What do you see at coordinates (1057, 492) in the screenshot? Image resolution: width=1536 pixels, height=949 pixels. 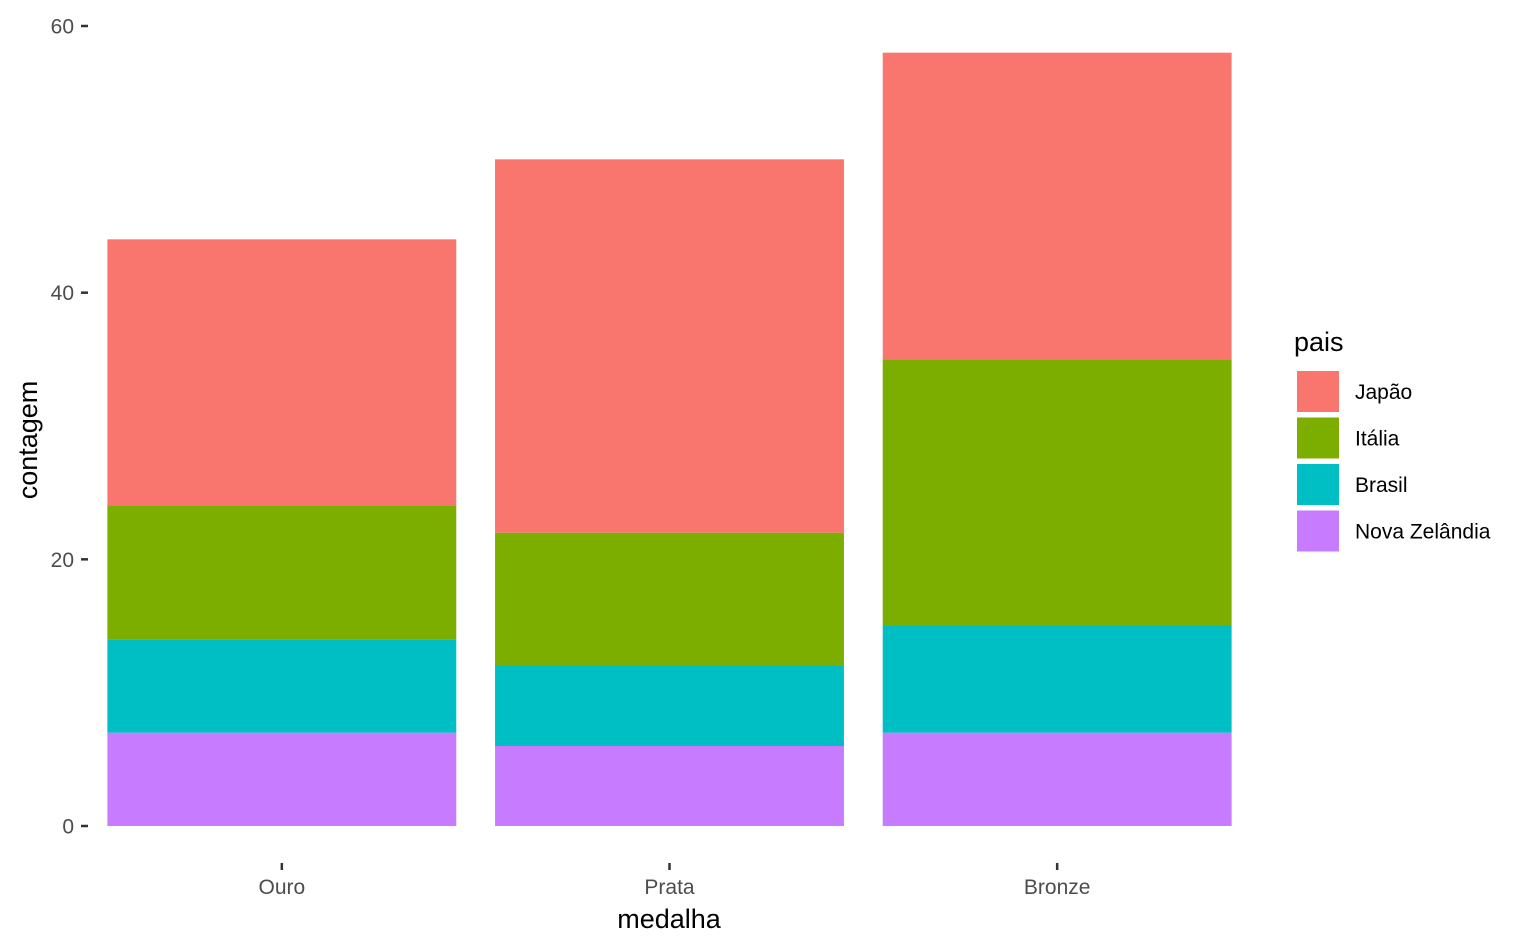 I see `bar-bronze-italia` at bounding box center [1057, 492].